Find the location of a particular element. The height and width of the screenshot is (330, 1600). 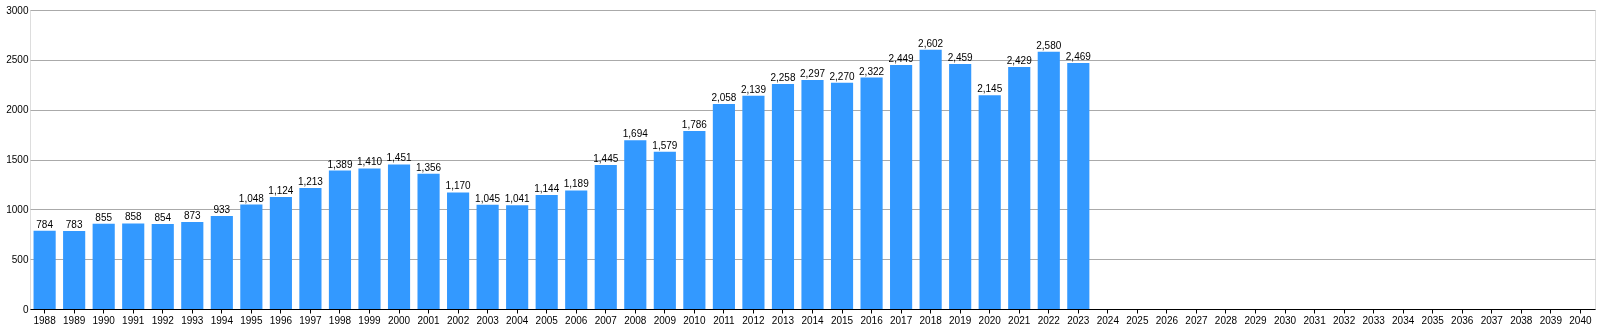

x-tick-label: 2009 is located at coordinates (665, 320).